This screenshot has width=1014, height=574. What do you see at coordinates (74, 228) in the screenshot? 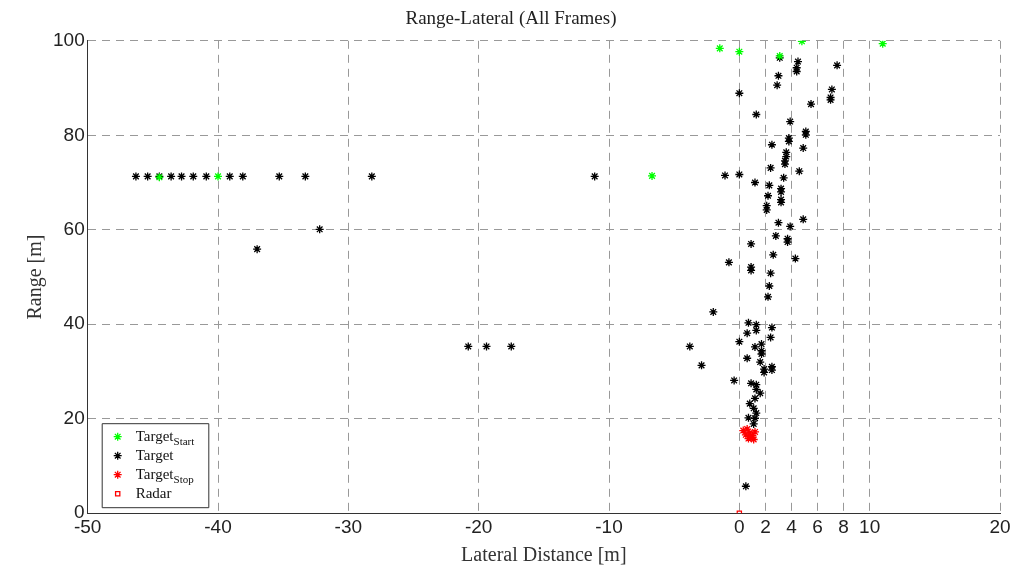
I see `y-tick-label: 60` at bounding box center [74, 228].